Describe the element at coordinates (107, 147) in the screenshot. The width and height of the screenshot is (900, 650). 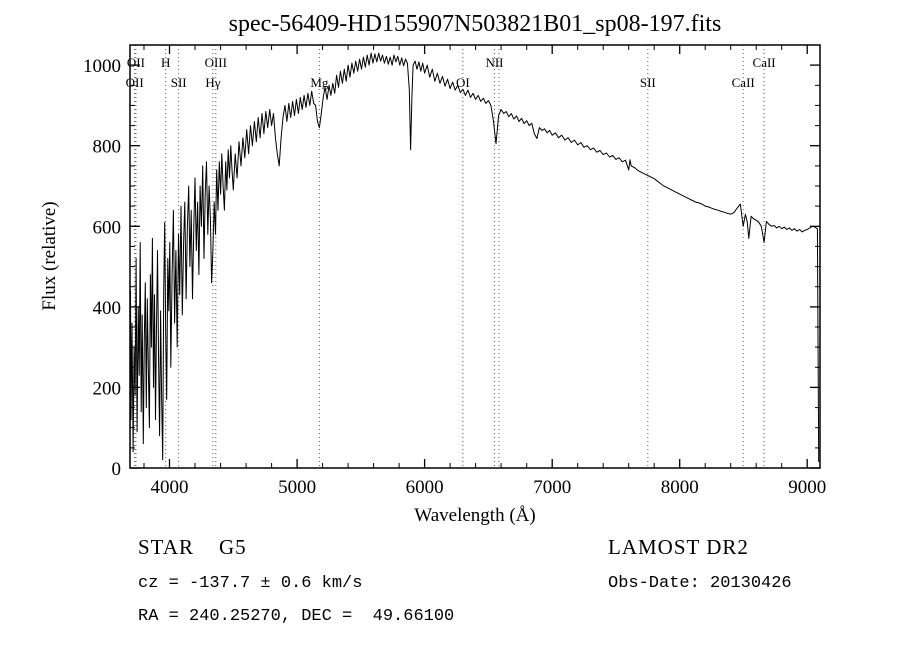
I see `y-tick-label: 800` at that location.